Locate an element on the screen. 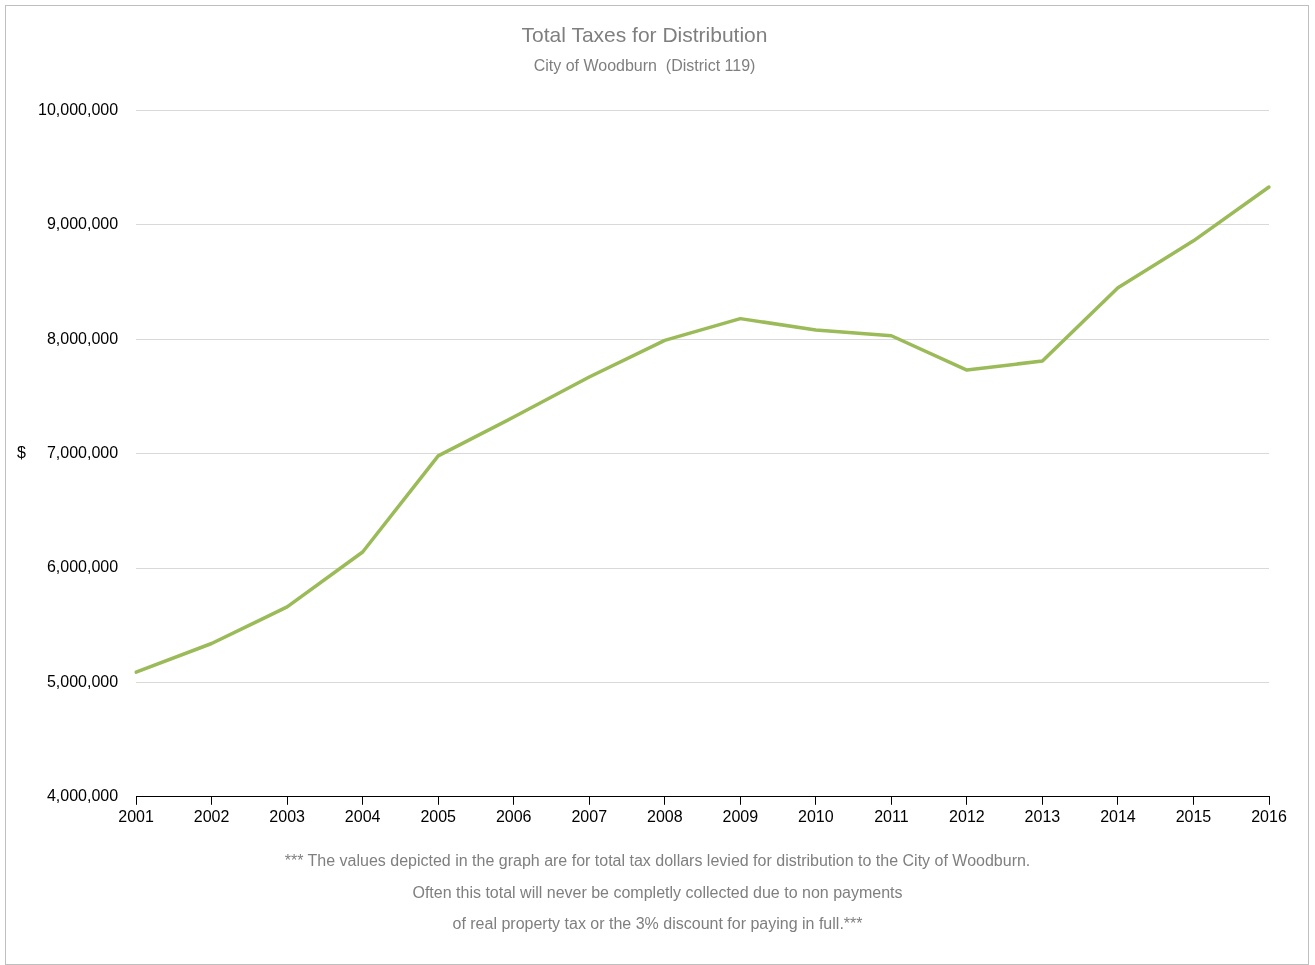  chart-title: Total Taxes for Distribution is located at coordinates (644, 35).